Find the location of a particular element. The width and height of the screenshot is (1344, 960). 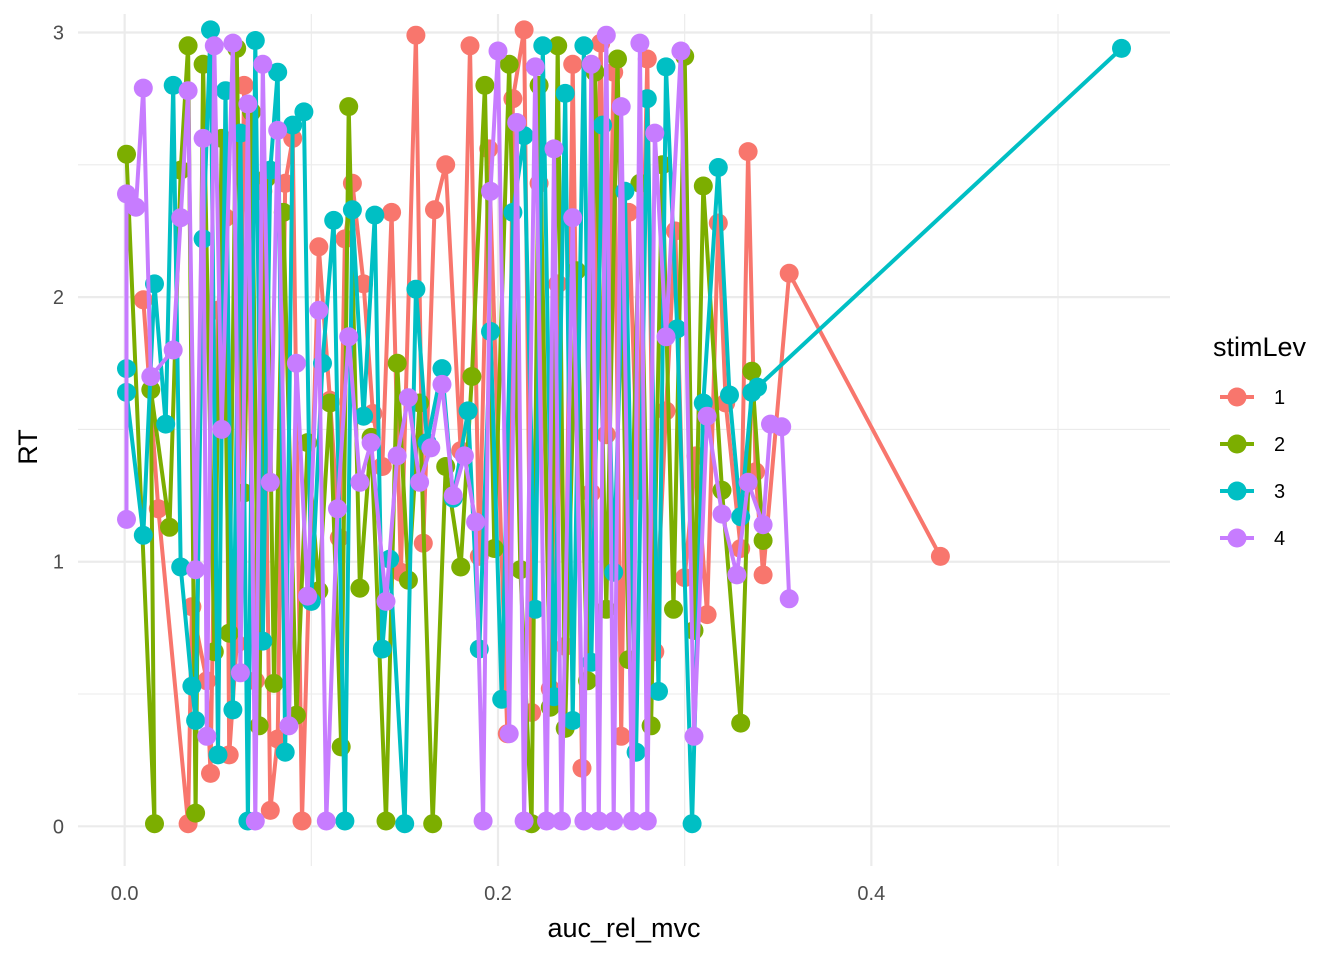

x-axis-title: auc_rel_mvc is located at coordinates (623, 928).